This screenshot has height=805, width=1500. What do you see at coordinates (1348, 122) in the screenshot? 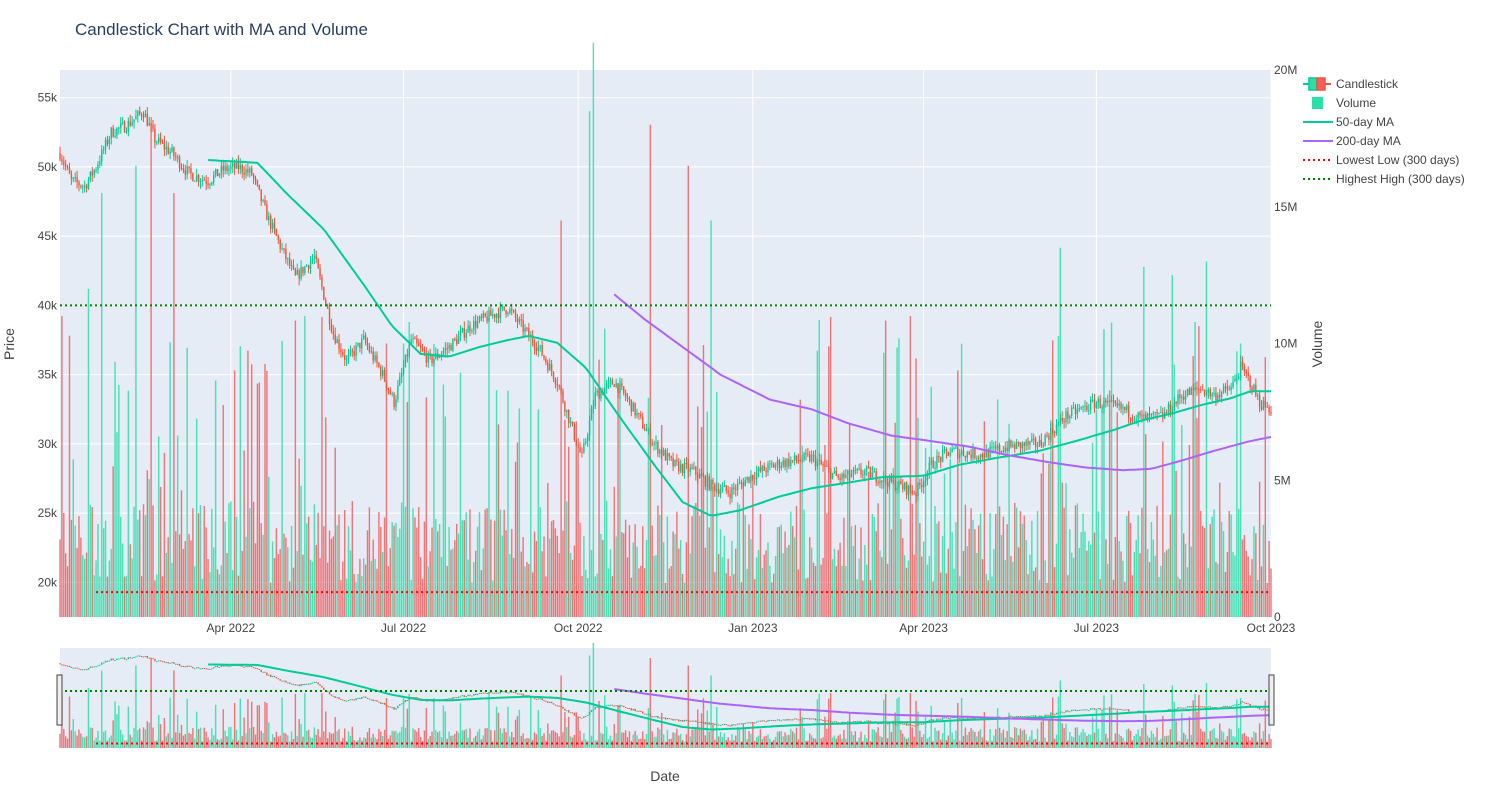
I see `legend-item: 50-day MA` at bounding box center [1348, 122].